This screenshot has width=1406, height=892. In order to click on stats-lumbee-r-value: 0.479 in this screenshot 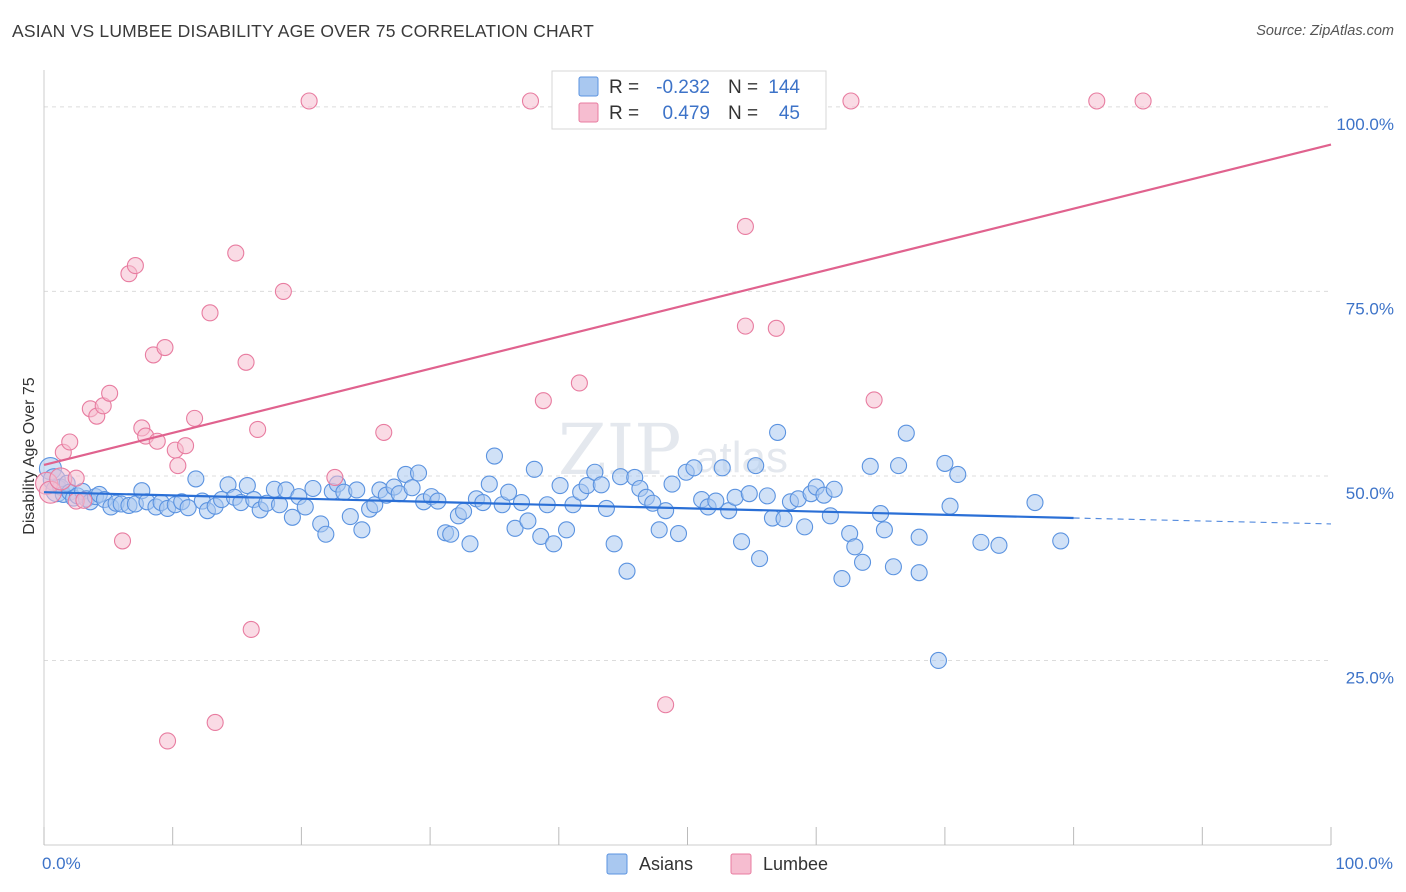, I will do `click(686, 113)`.